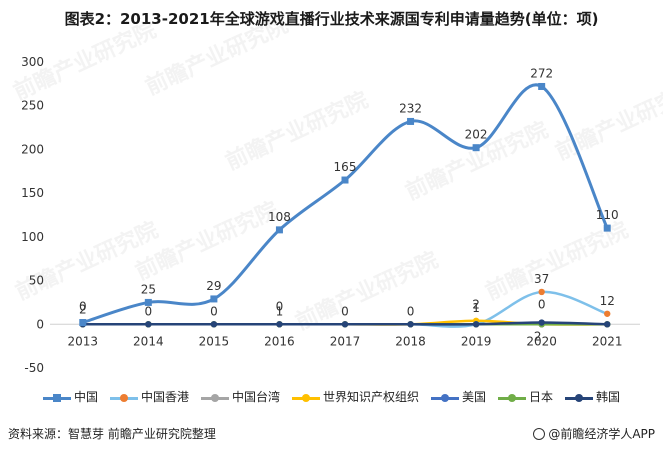  I want to click on data-label: 29, so click(213, 286).